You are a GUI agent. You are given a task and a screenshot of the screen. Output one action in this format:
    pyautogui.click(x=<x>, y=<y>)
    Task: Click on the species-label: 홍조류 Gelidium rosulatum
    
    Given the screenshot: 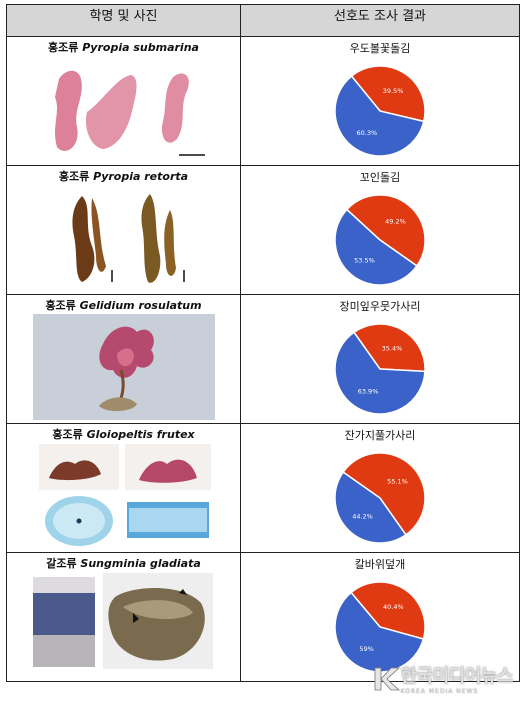 What is the action you would take?
    pyautogui.click(x=123, y=305)
    